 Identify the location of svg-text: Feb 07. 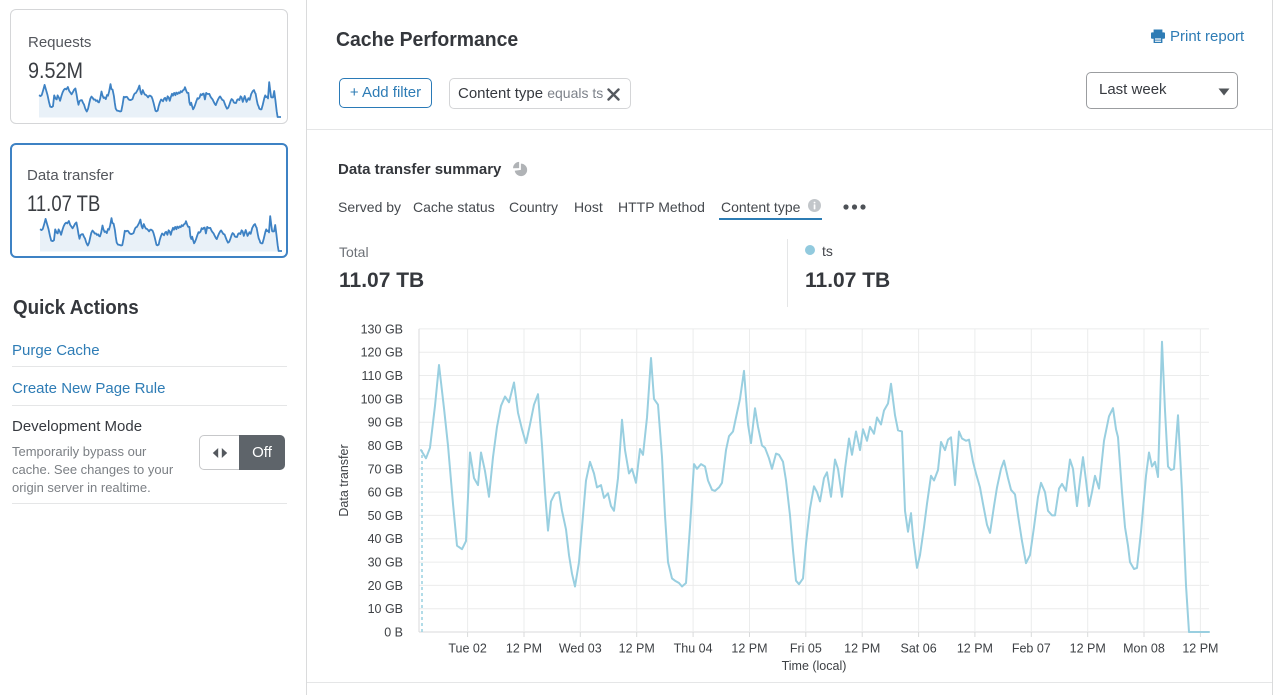
(1031, 649).